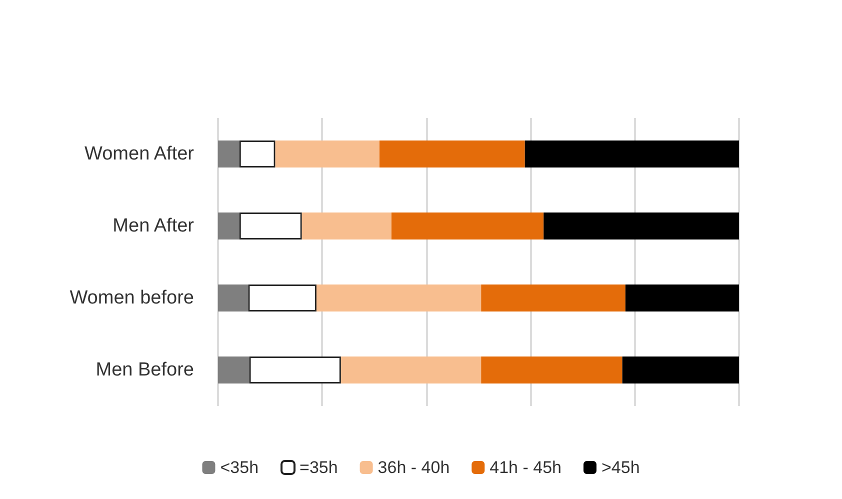 This screenshot has width=842, height=499. I want to click on y-tick-label: Men Before, so click(145, 370).